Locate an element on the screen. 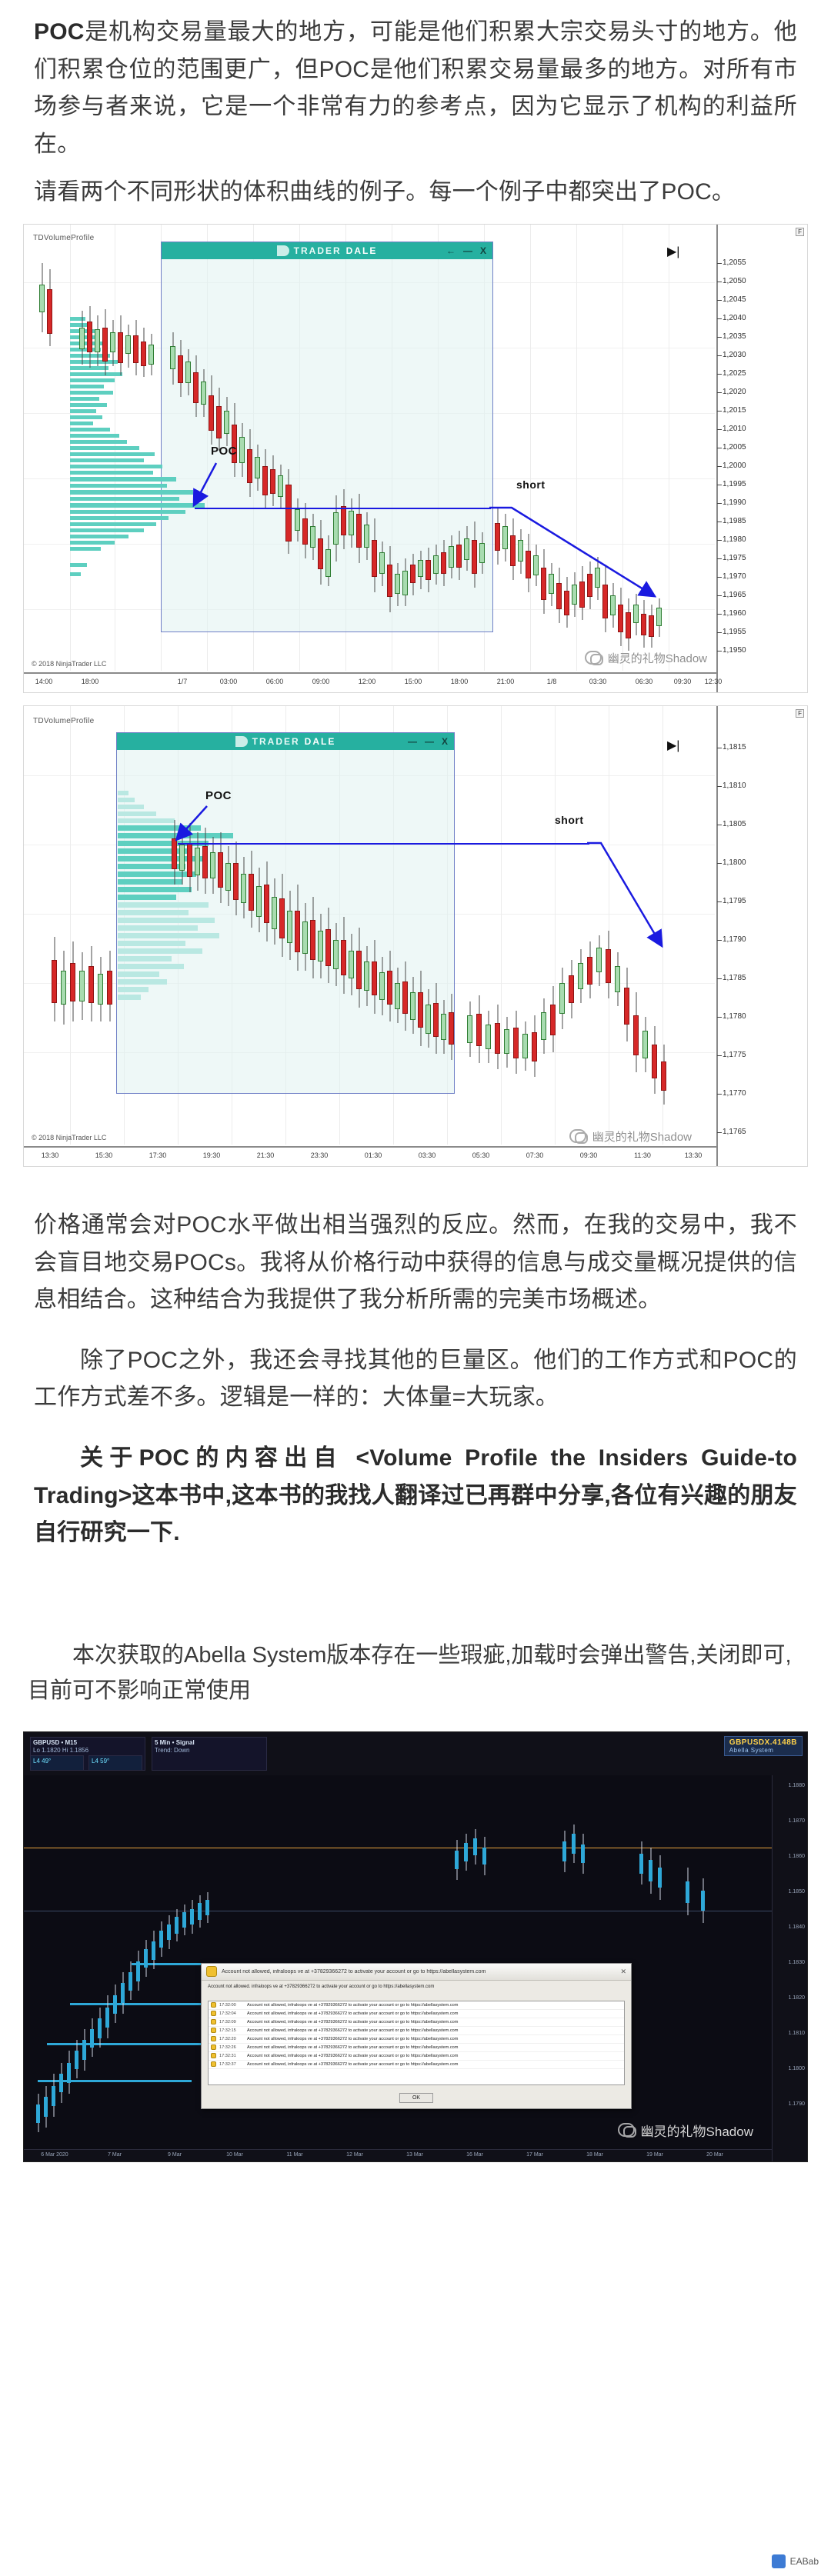 Image resolution: width=831 pixels, height=2576 pixels. price-tick: 1,2035 is located at coordinates (732, 336).